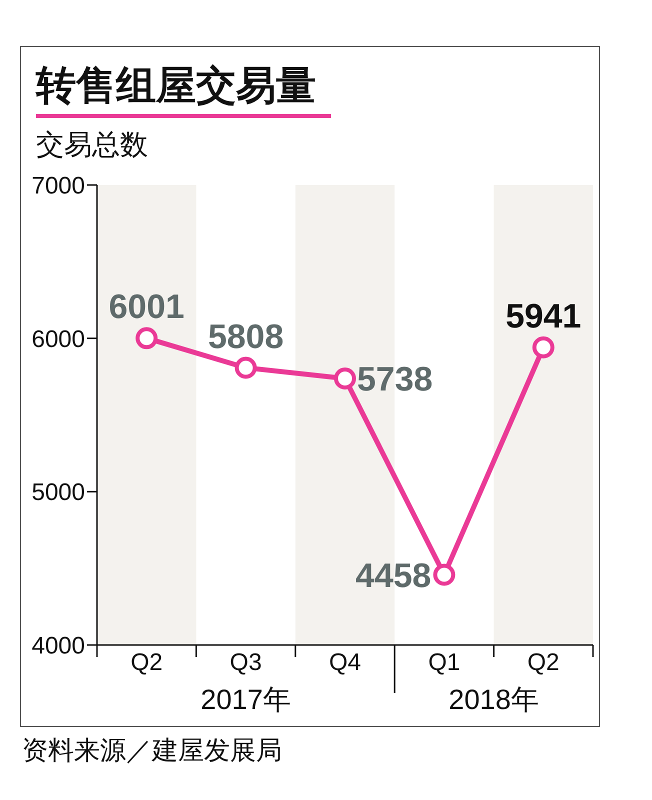  What do you see at coordinates (246, 337) in the screenshot?
I see `data-label: 5808` at bounding box center [246, 337].